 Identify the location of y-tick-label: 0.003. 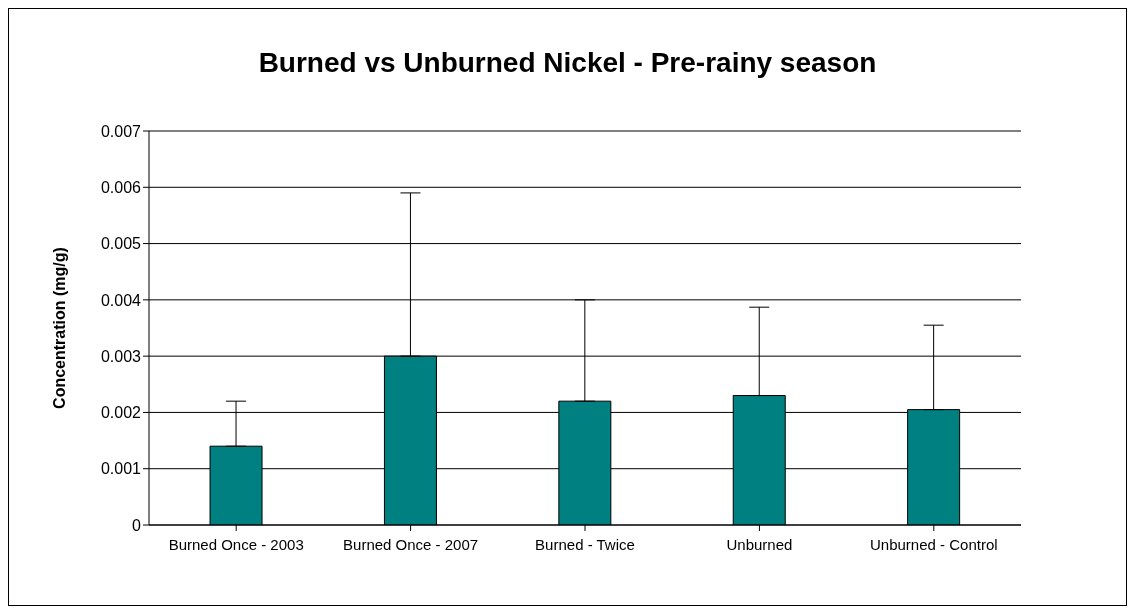
(121, 356).